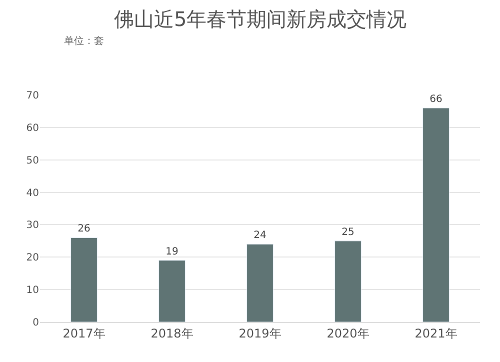  I want to click on y-tick-label: 60, so click(32, 128).